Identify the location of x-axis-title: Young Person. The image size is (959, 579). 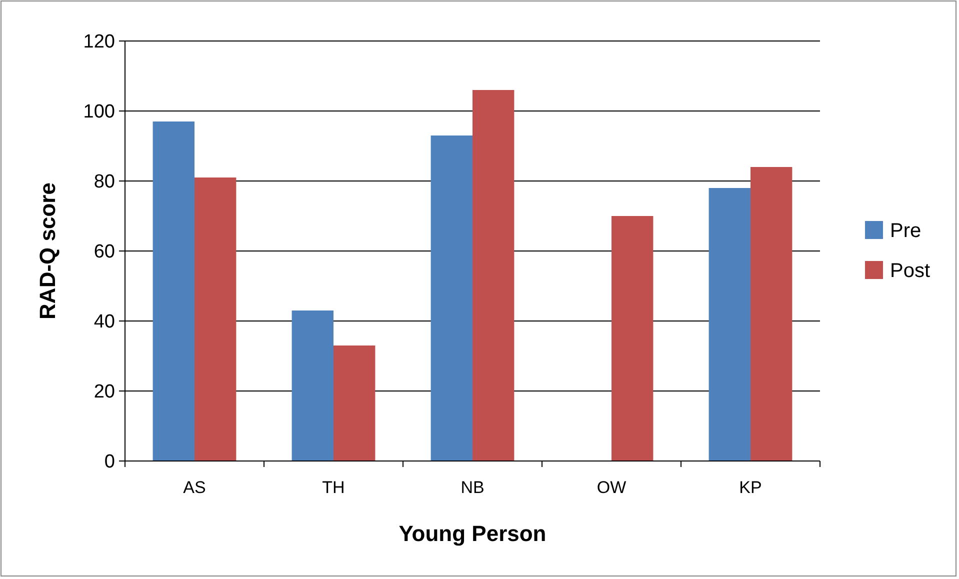
(472, 533).